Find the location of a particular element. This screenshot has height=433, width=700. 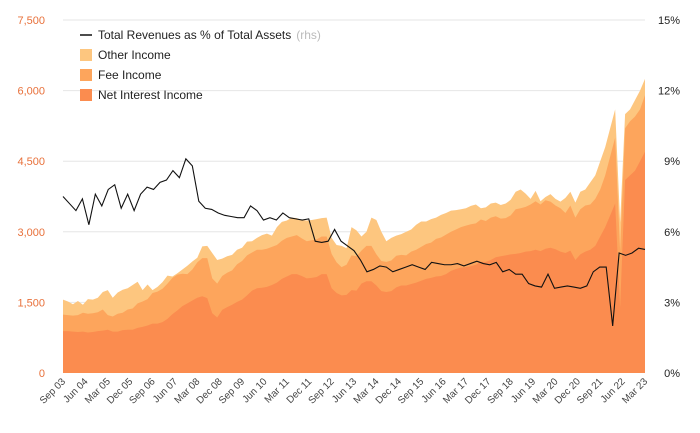

x-tick-label: Sep 18 is located at coordinates (501, 391).